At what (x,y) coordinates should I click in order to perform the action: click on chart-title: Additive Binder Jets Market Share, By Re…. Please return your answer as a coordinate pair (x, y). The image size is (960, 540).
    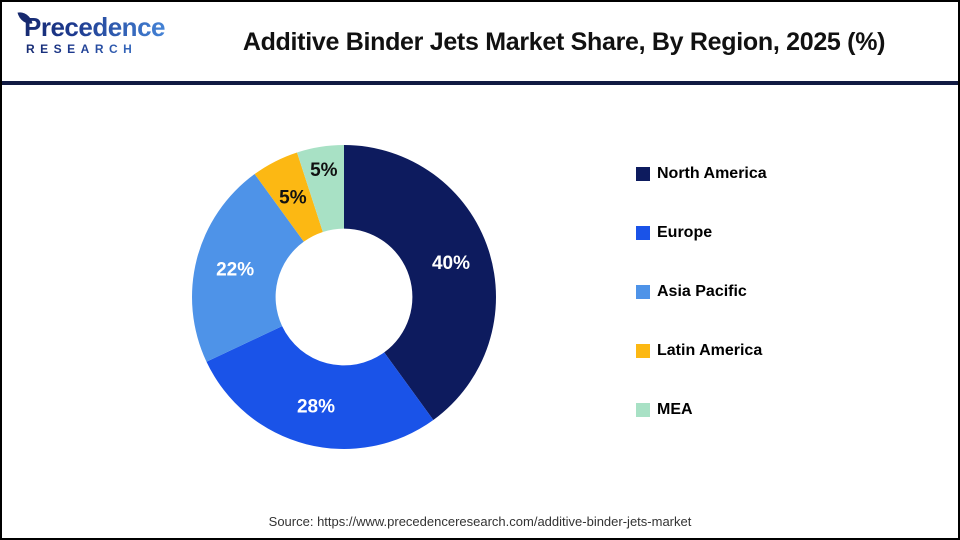
    Looking at the image, I should click on (564, 42).